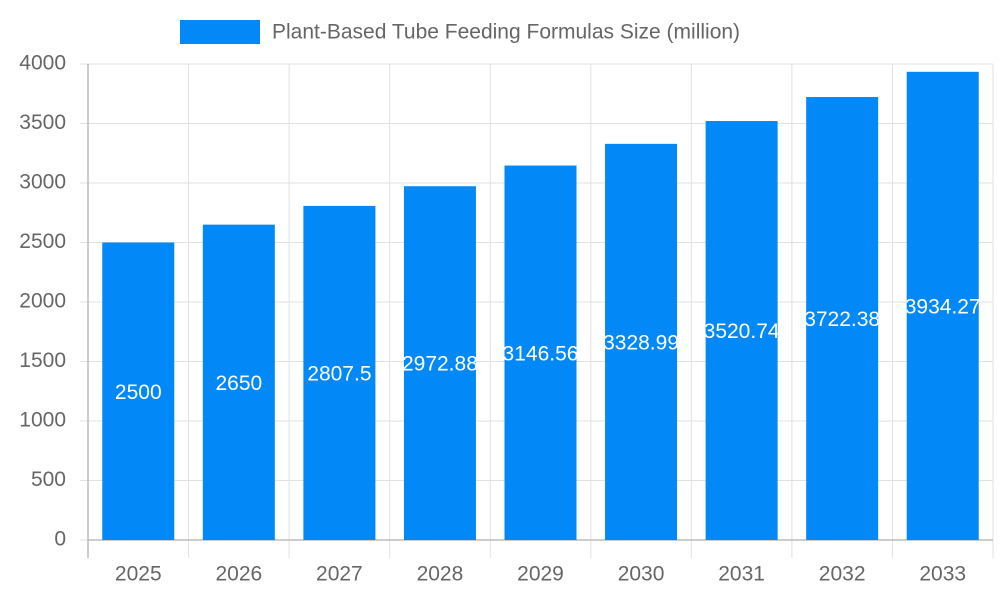  I want to click on value-label: 2650, so click(238, 383).